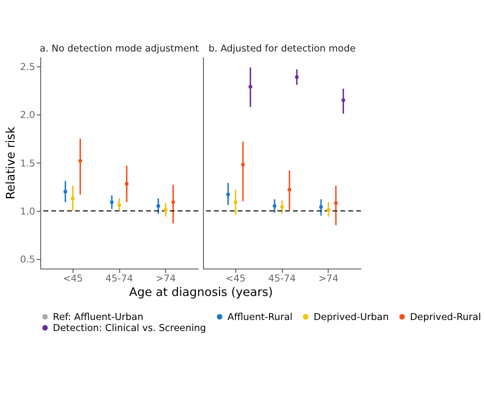 This screenshot has height=412, width=485. Describe the element at coordinates (28, 260) in the screenshot. I see `y-tick-label: 0.5` at that location.